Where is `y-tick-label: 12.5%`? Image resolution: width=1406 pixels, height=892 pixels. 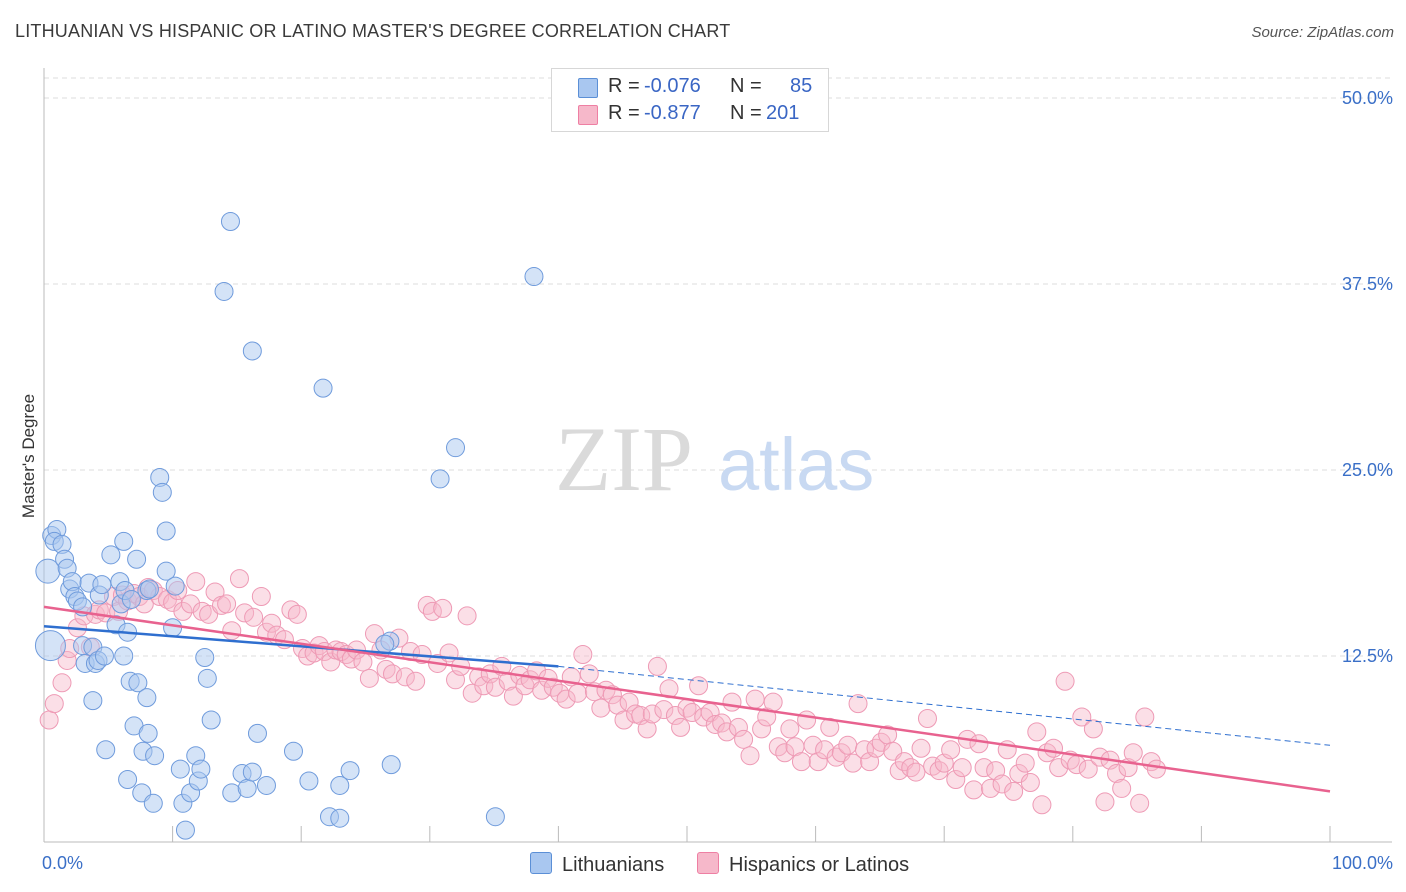 y-tick-label: 12.5% is located at coordinates (1367, 656).